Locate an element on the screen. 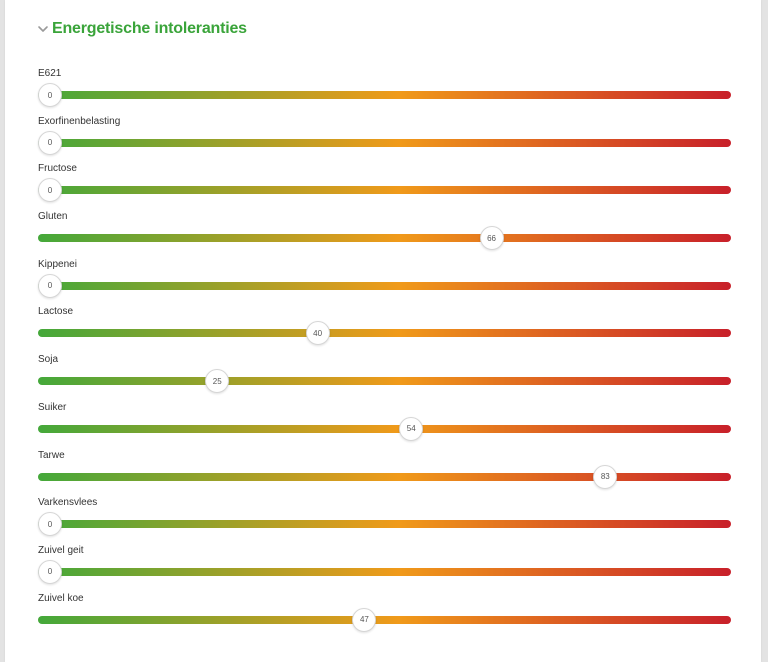 The height and width of the screenshot is (662, 768). slider-row: Kippenei 0 is located at coordinates (384, 282).